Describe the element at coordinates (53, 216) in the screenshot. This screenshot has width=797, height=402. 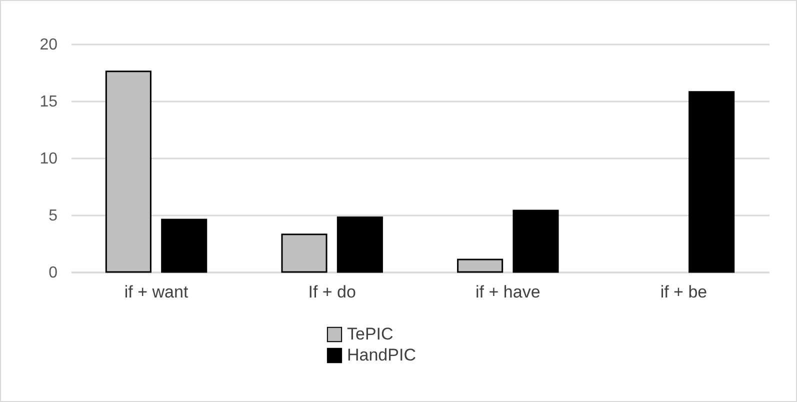
I see `y-tick-label: 5` at that location.